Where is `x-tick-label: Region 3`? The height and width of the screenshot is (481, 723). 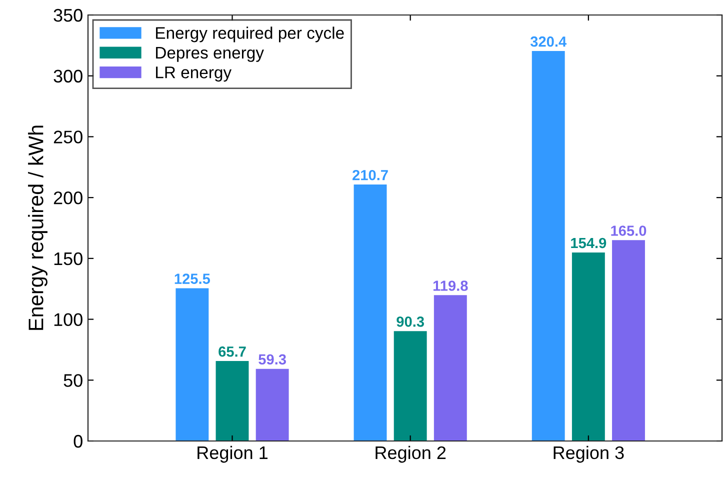
x-tick-label: Region 3 is located at coordinates (589, 454).